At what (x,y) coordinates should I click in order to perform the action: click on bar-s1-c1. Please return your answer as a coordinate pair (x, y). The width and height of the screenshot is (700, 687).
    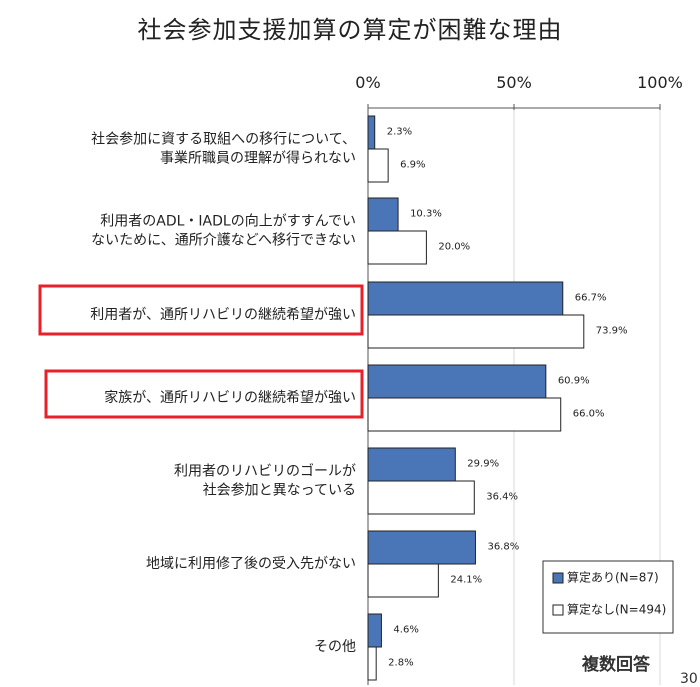
    Looking at the image, I should click on (397, 247).